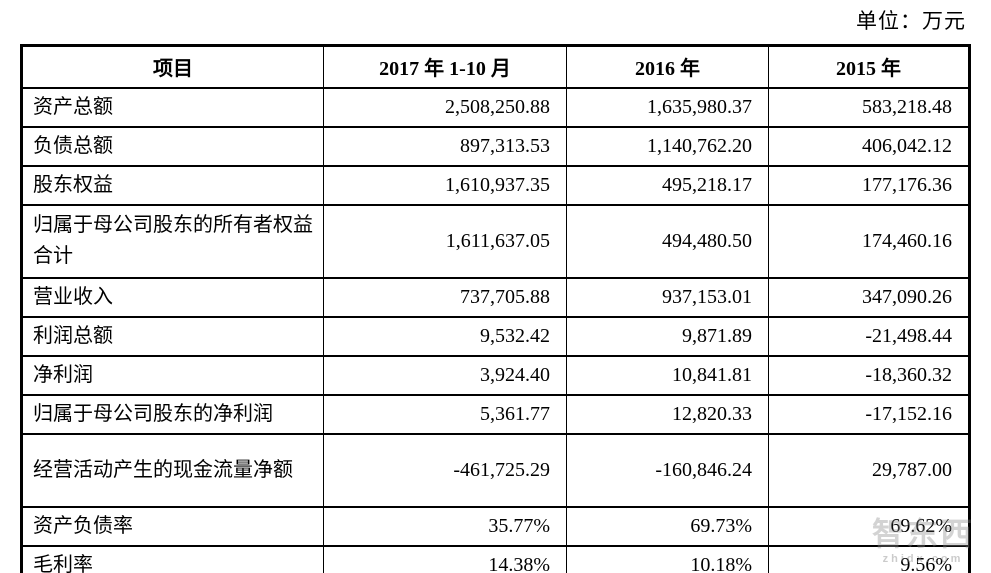  What do you see at coordinates (445, 241) in the screenshot?
I see `value-cell: 1,611,637.05` at bounding box center [445, 241].